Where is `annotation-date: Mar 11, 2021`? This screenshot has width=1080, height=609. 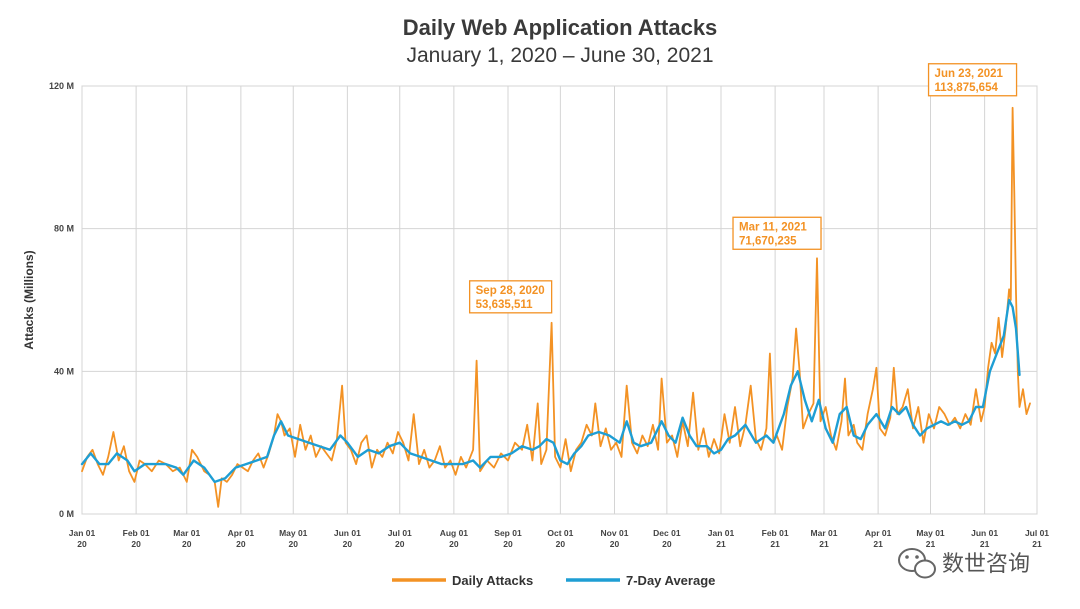 annotation-date: Mar 11, 2021 is located at coordinates (773, 227).